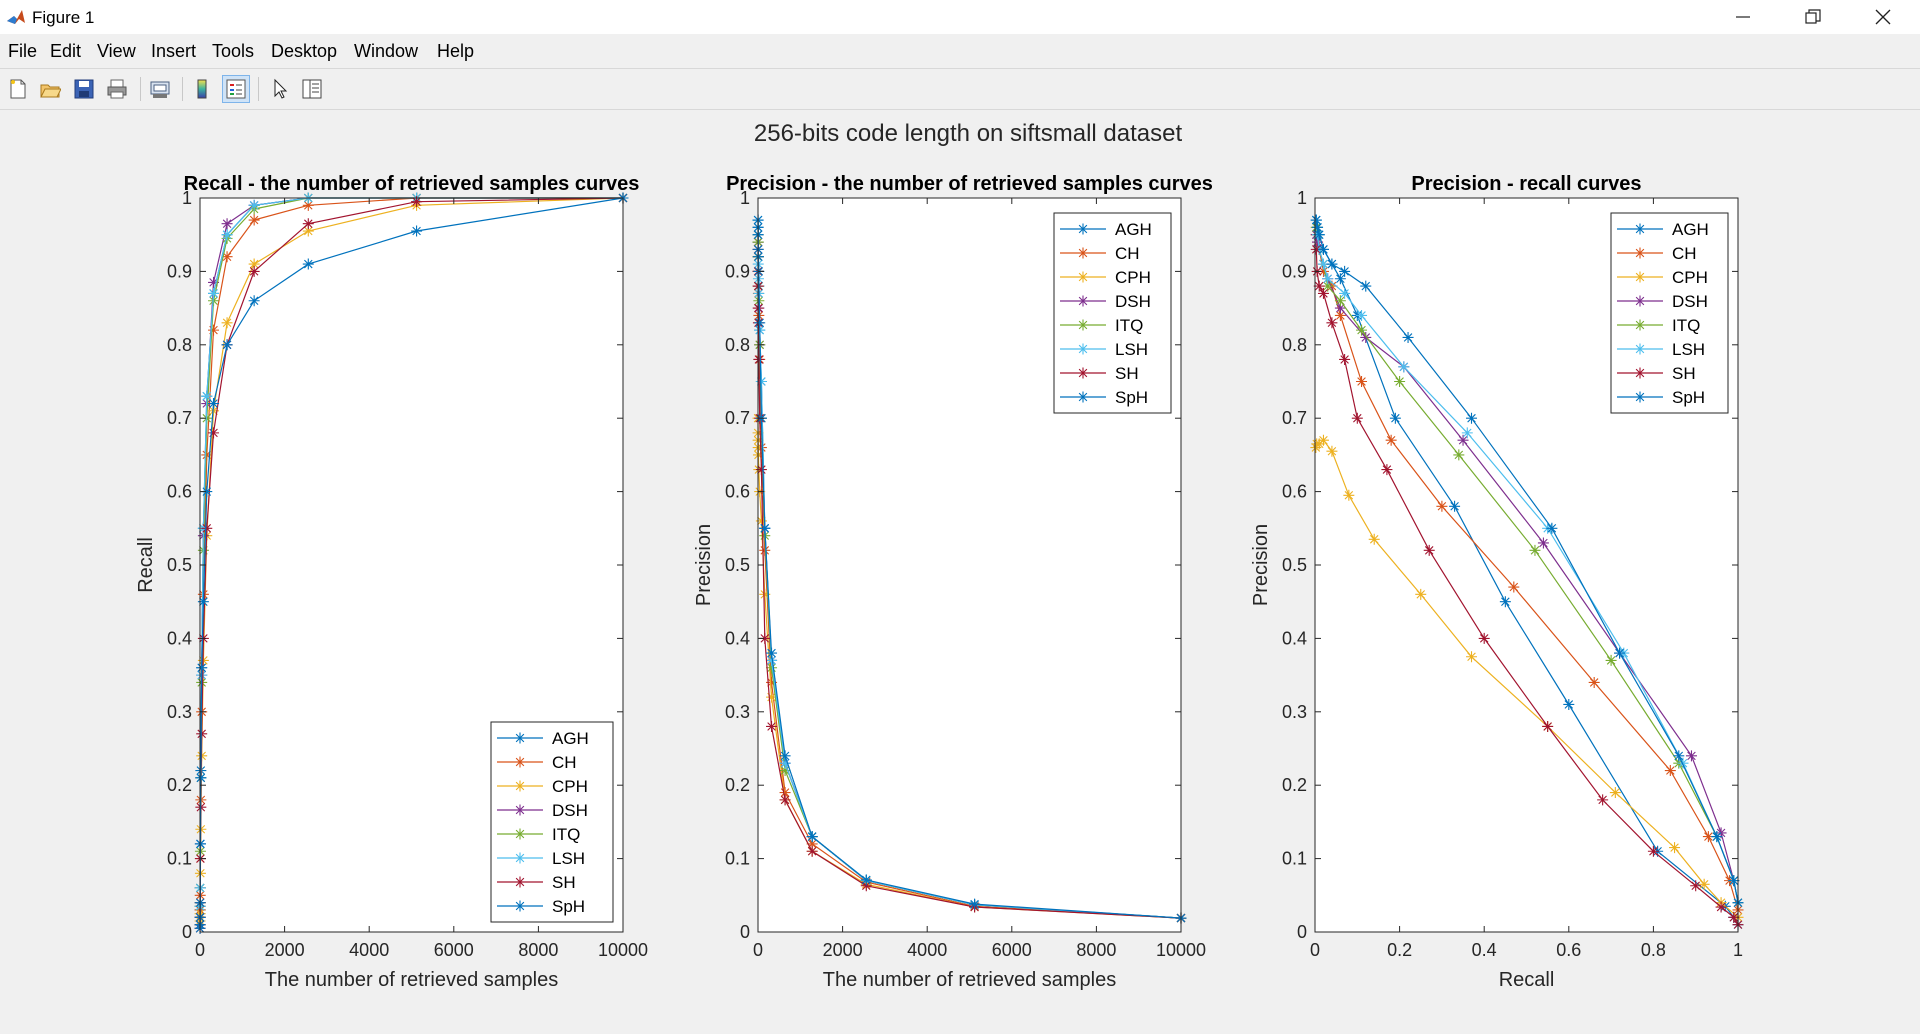 The width and height of the screenshot is (1920, 1034). I want to click on x-tick-label: 2000, so click(843, 950).